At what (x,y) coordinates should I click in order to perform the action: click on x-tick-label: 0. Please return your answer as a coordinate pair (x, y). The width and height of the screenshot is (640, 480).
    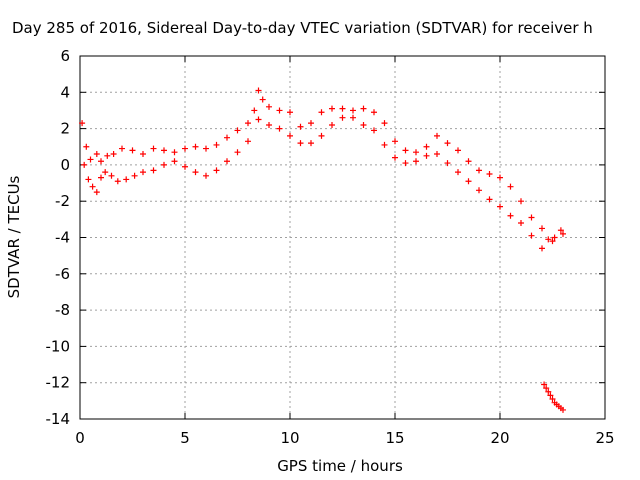
    Looking at the image, I should click on (80, 438).